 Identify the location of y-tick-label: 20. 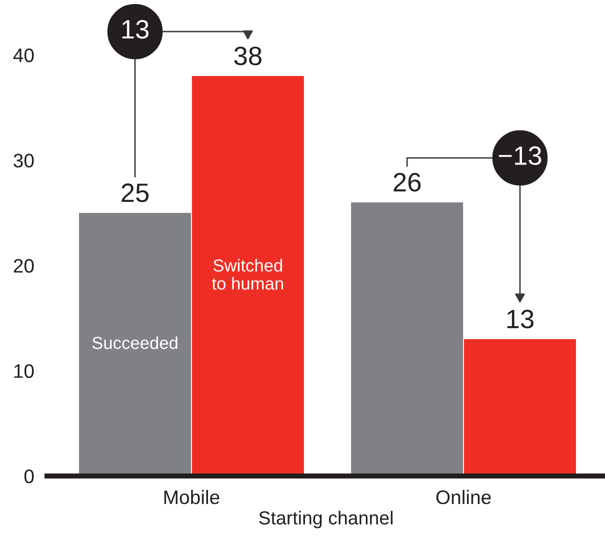
(24, 265).